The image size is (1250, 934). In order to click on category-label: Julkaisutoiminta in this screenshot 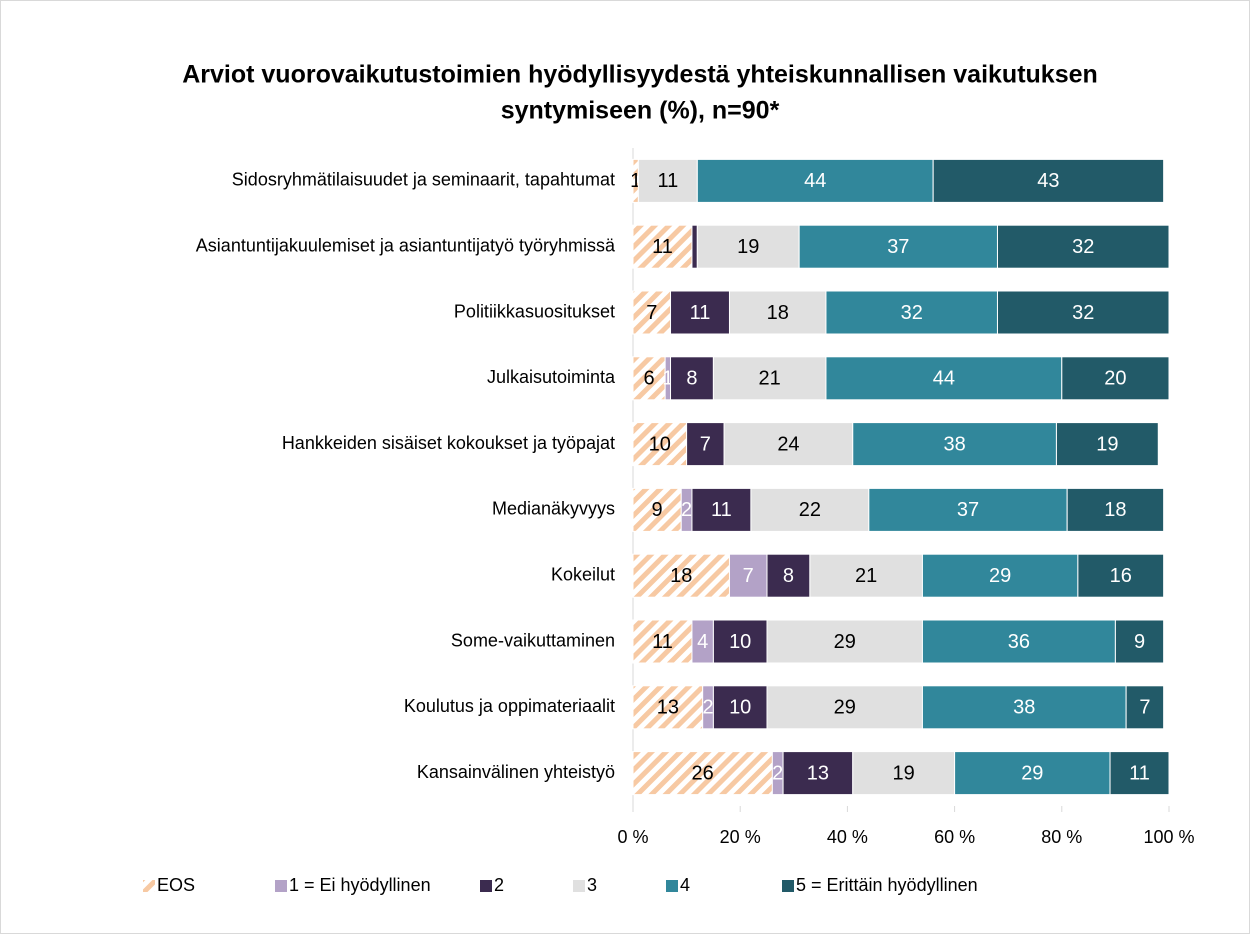, I will do `click(551, 377)`.